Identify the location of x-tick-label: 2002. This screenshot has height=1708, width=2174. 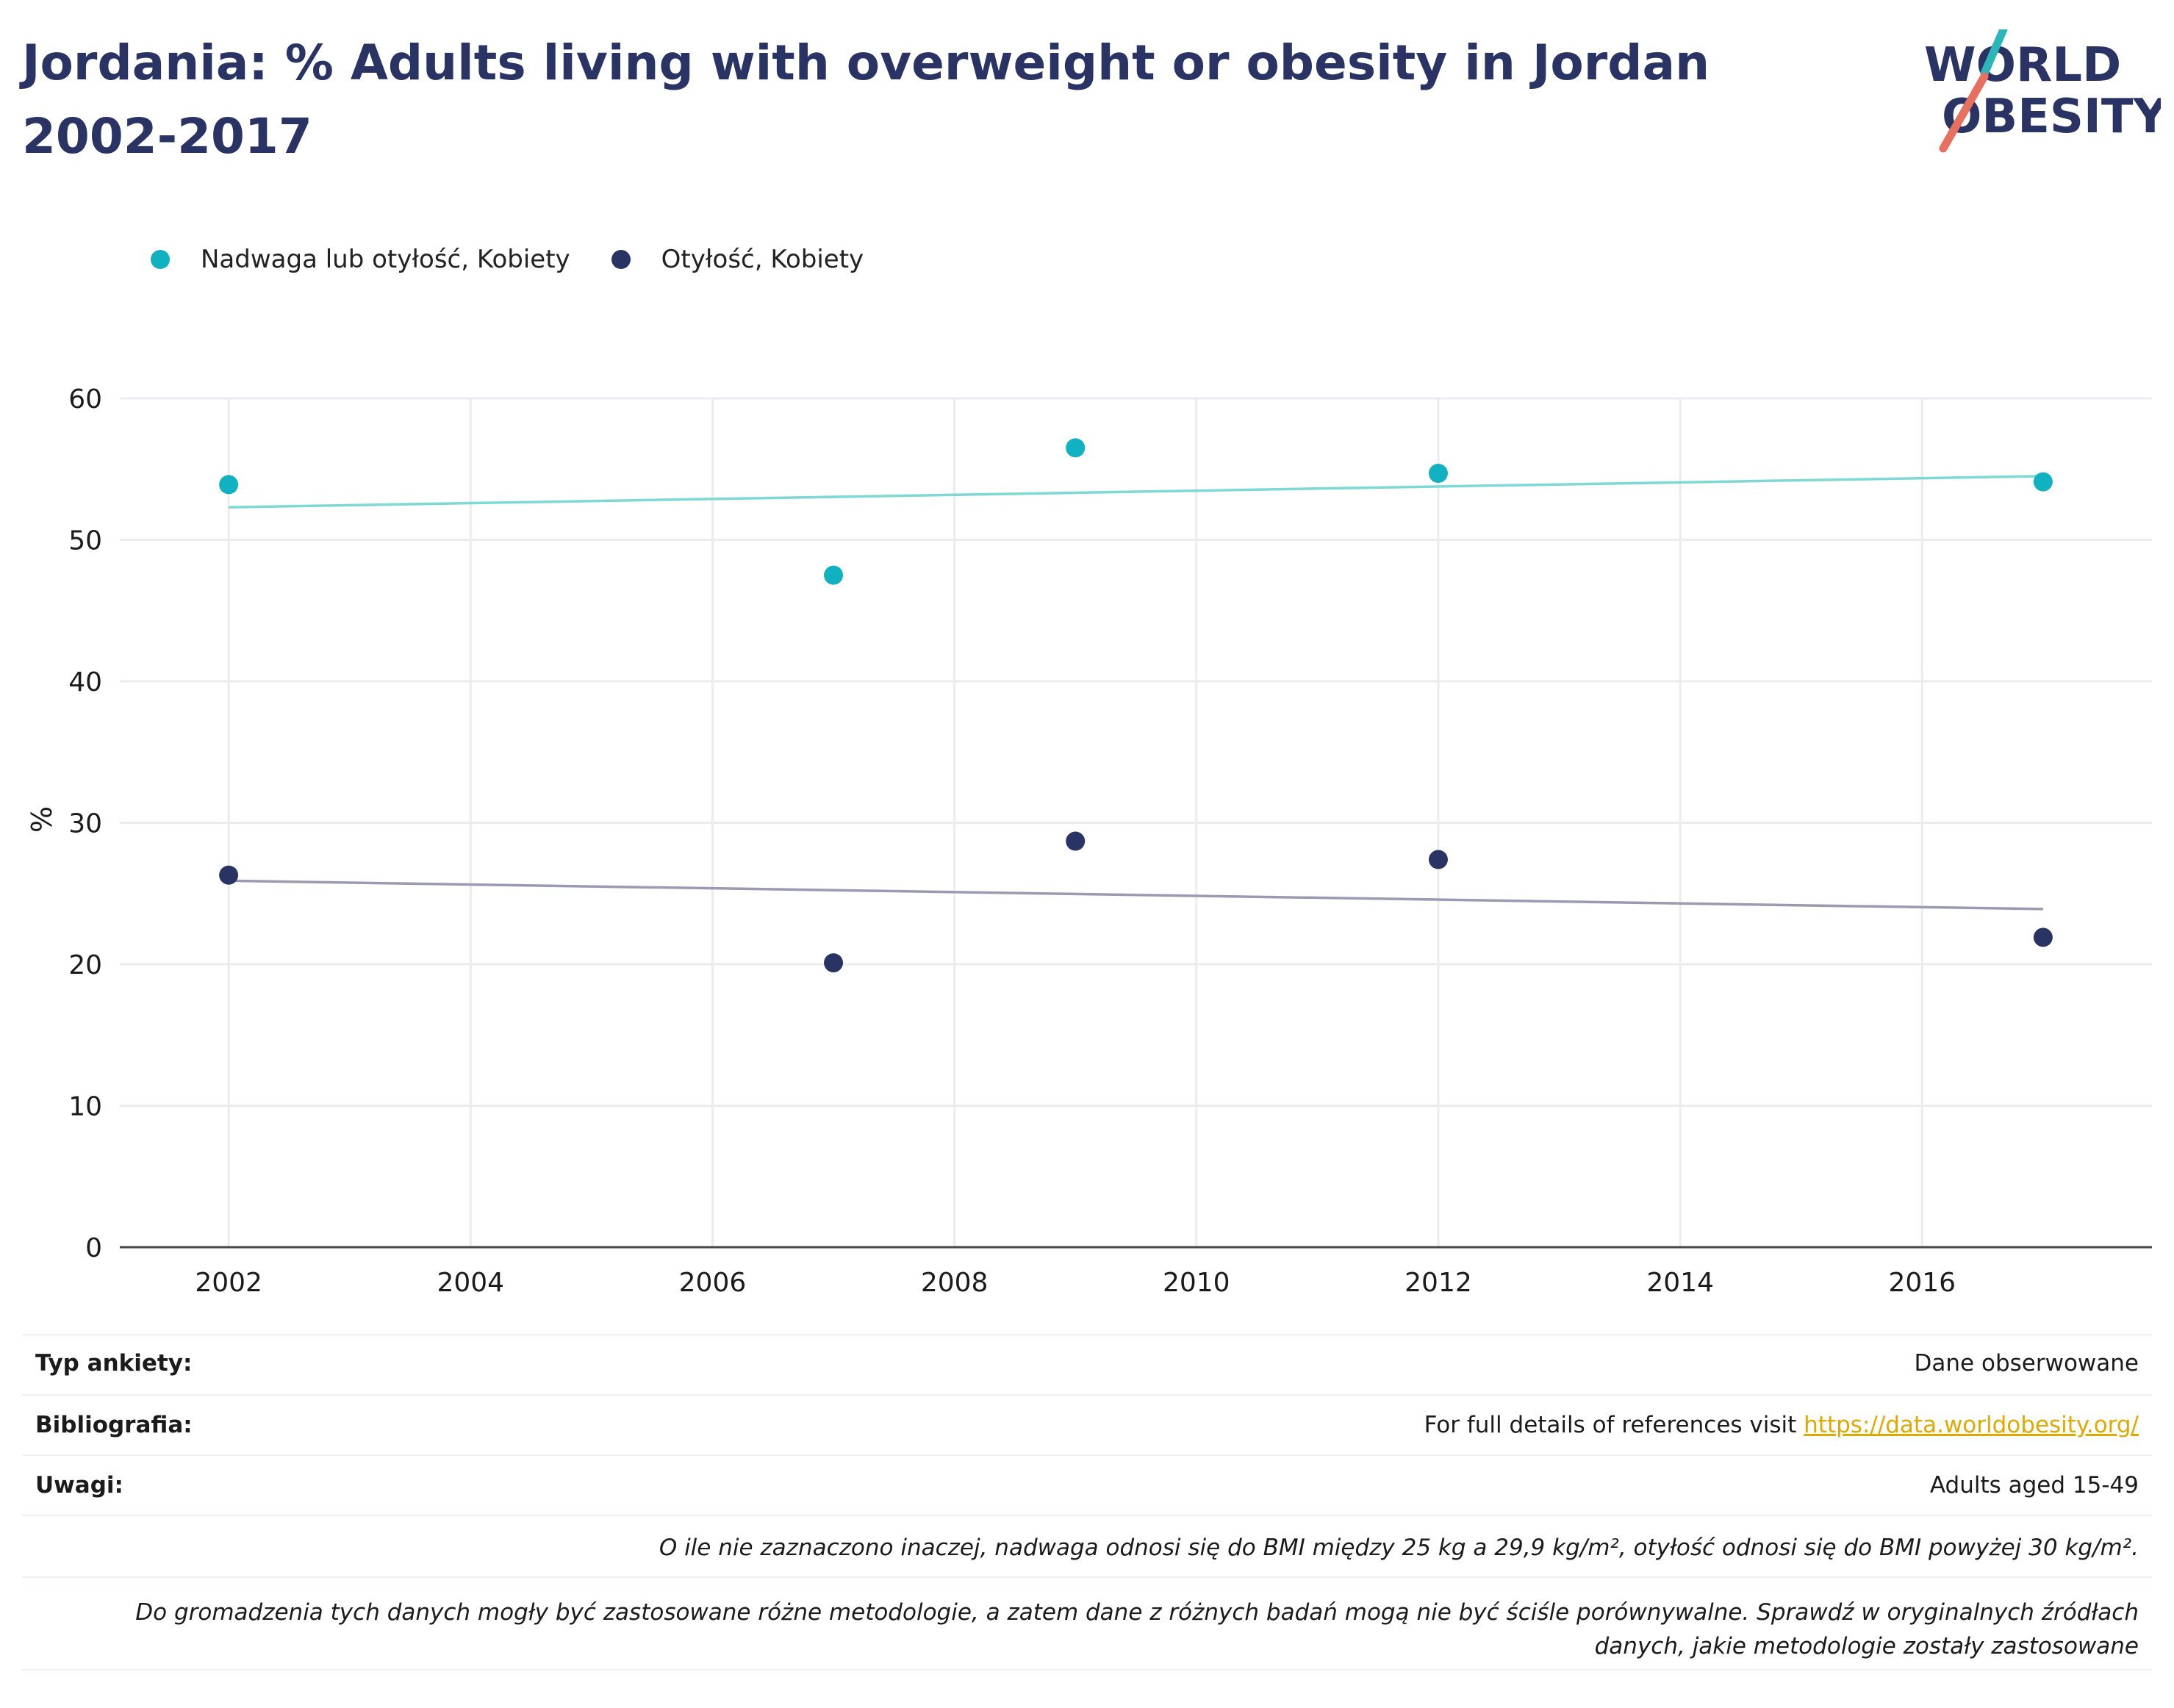
(228, 1280).